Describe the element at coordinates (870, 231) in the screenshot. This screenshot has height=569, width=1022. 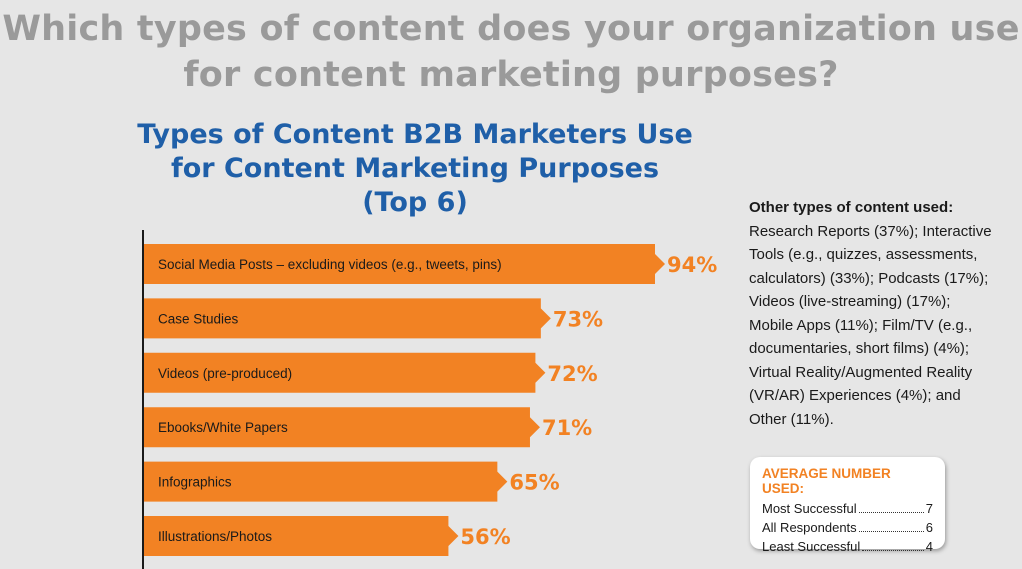
I see `other-types-line: Research Reports (37%); Interactive` at that location.